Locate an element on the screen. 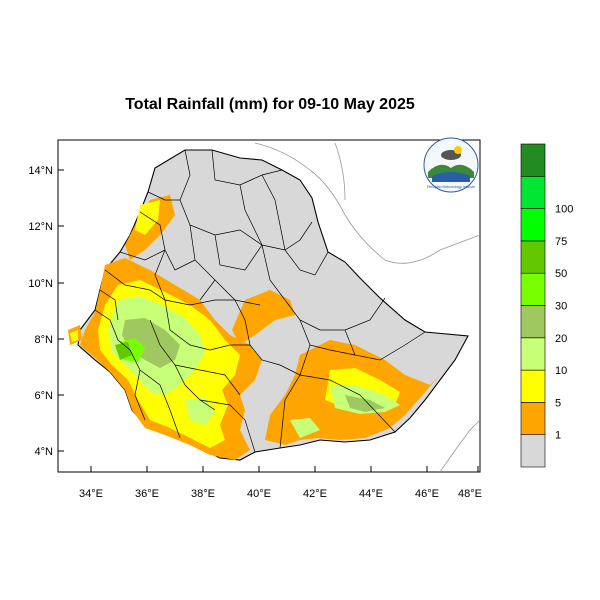 The image size is (600, 600). lon-label: 36°E is located at coordinates (147, 494).